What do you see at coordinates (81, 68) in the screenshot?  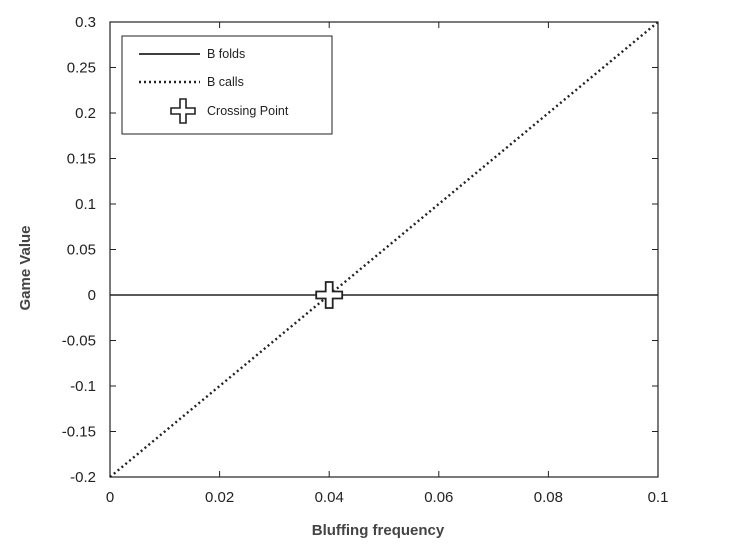 I see `y-tick-label: 0.25` at bounding box center [81, 68].